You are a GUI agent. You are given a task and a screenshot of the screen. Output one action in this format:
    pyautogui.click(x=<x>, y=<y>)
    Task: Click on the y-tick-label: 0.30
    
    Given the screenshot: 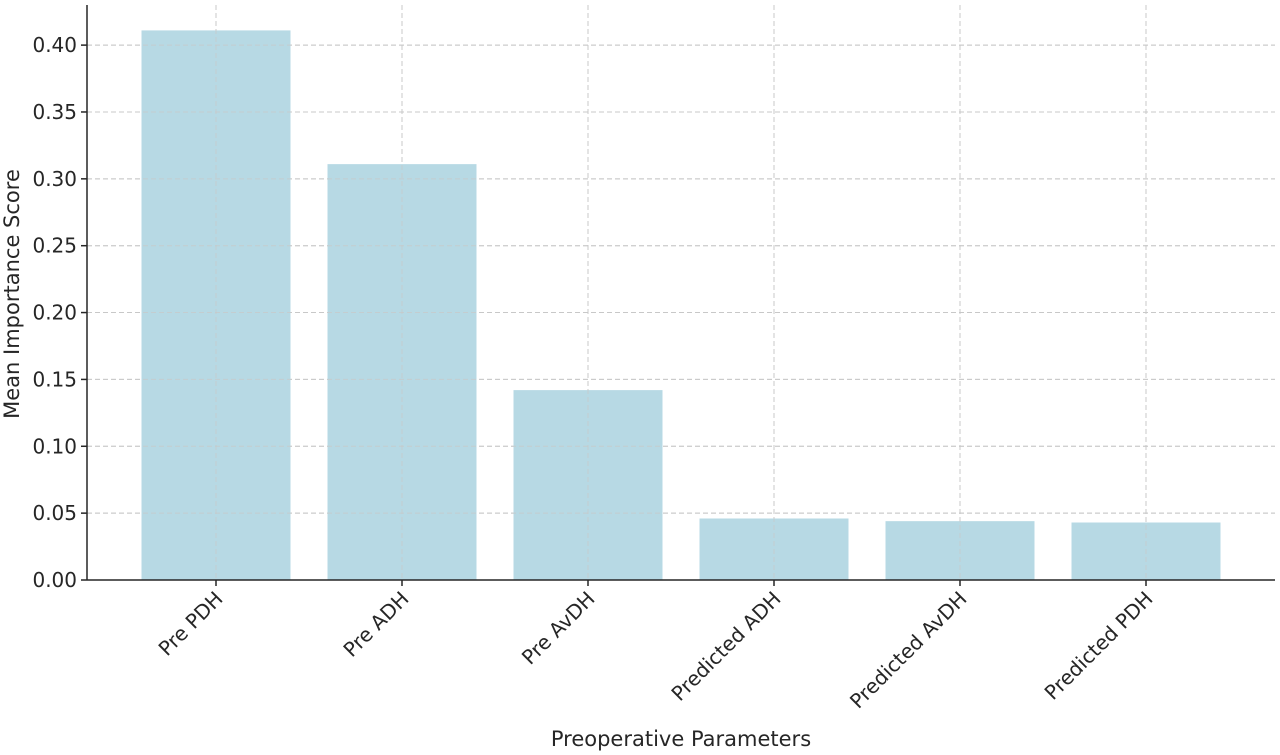 What is the action you would take?
    pyautogui.click(x=54, y=179)
    